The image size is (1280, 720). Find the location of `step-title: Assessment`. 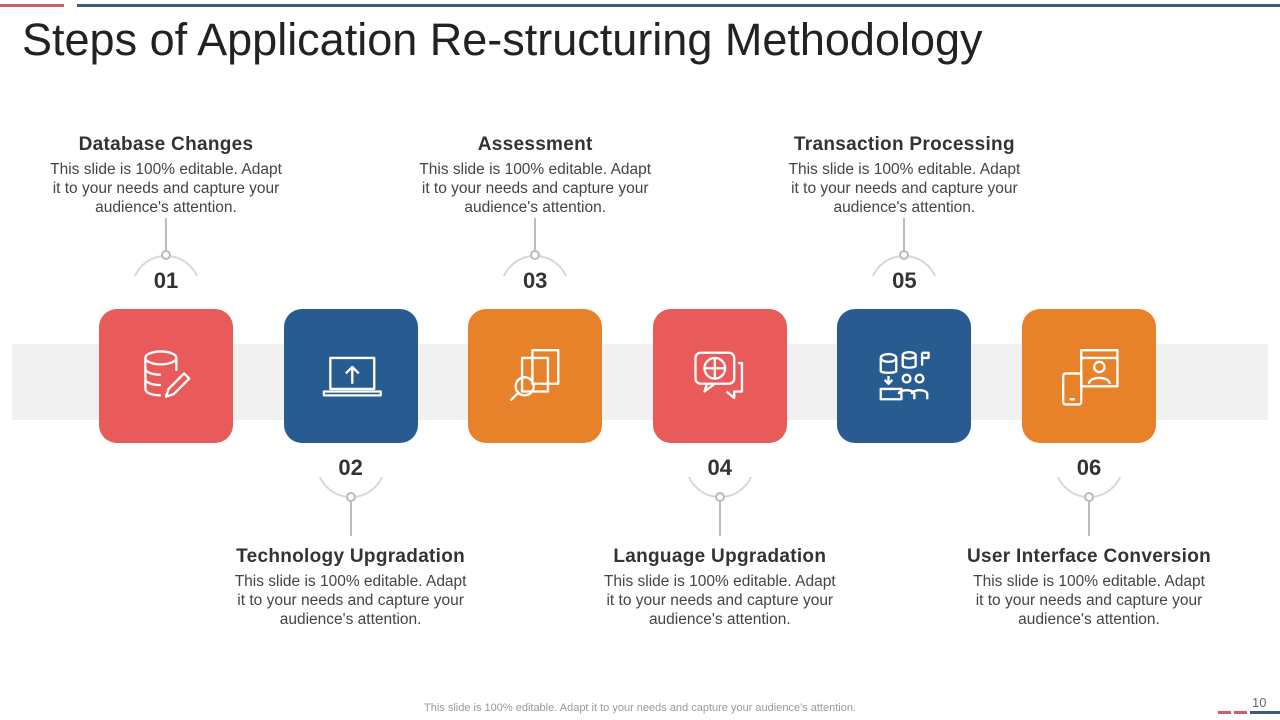

step-title: Assessment is located at coordinates (535, 144).